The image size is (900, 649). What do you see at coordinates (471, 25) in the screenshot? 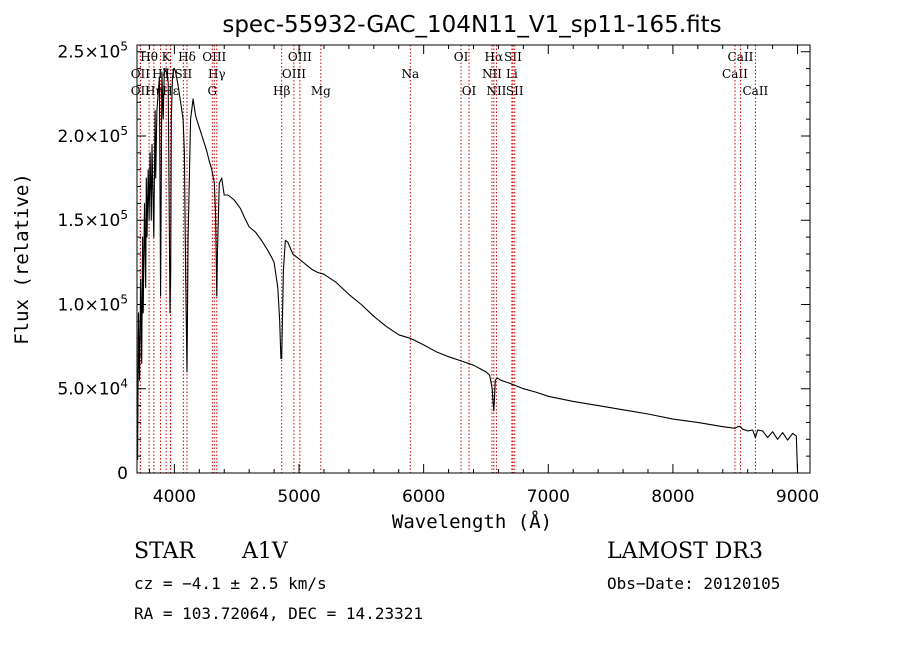
I see `chart-title: spec-55932-GAC_104N11_V1_sp11-165.fits` at bounding box center [471, 25].